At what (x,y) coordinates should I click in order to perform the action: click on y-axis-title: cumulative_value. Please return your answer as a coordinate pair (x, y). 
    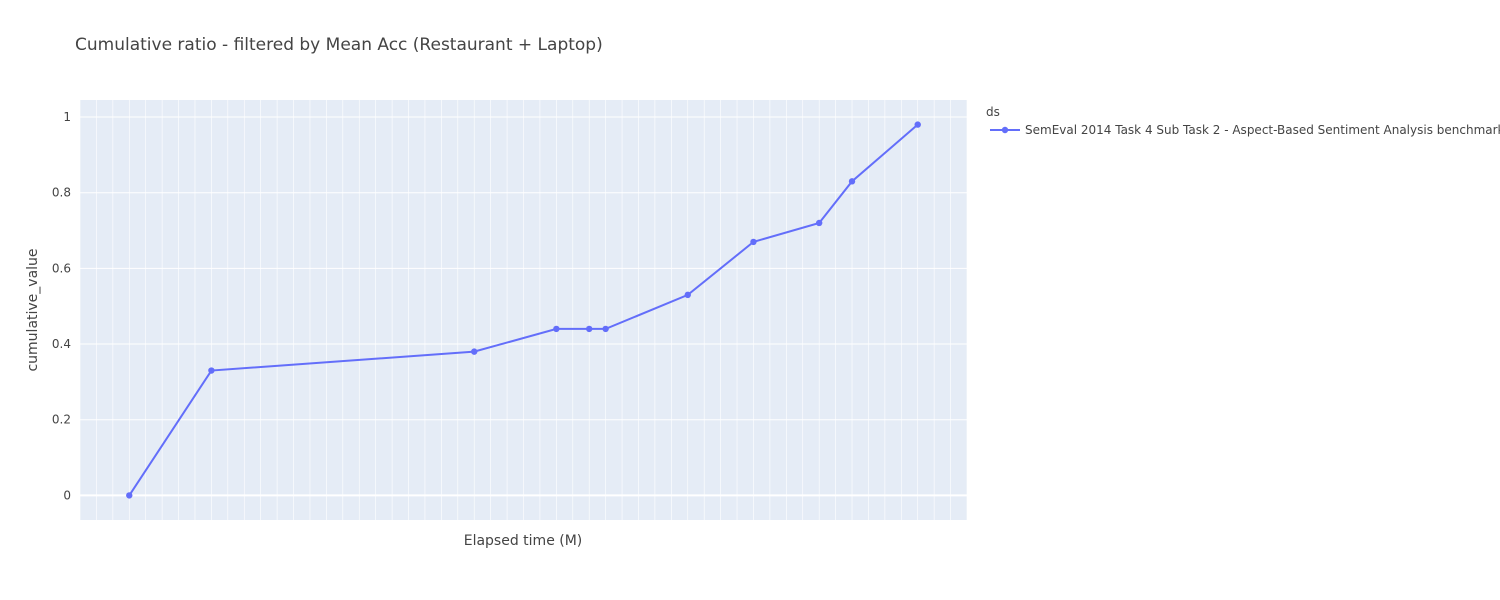
    Looking at the image, I should click on (33, 309).